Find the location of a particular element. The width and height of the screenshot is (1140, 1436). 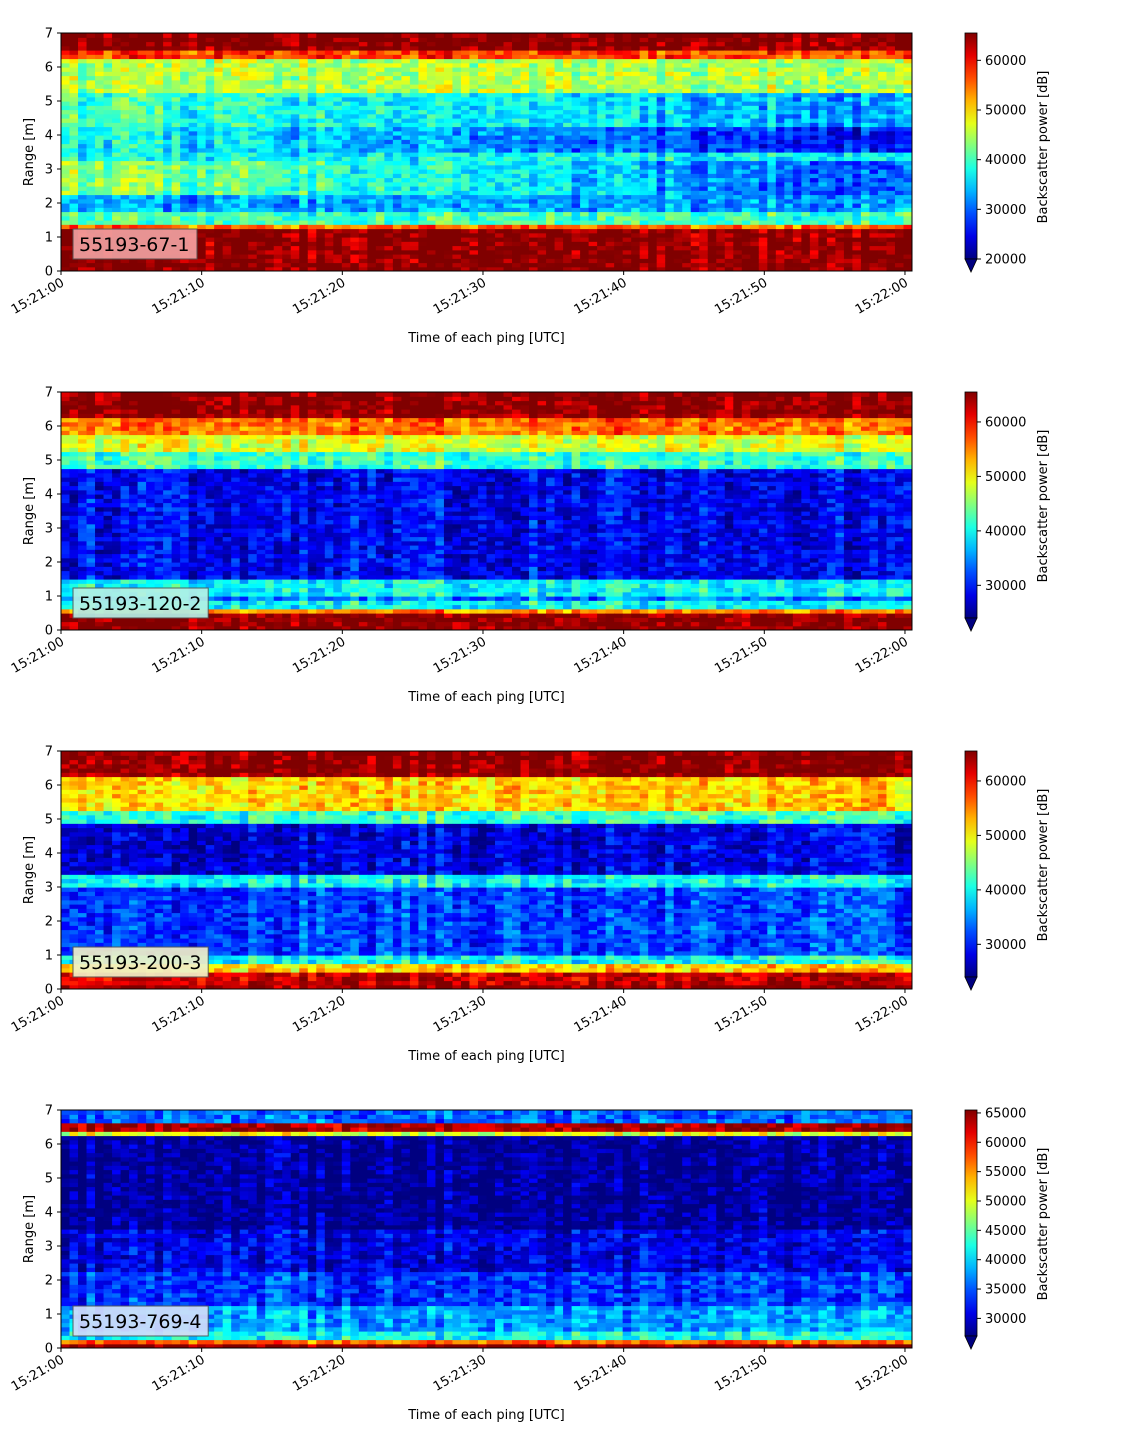

panel-label: 55193-120-2 is located at coordinates (140, 604).